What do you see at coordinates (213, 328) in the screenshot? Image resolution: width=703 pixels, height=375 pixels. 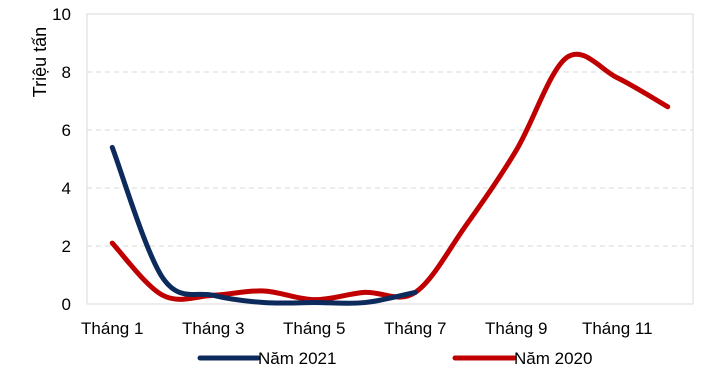 I see `x-tick-label: Tháng 3` at bounding box center [213, 328].